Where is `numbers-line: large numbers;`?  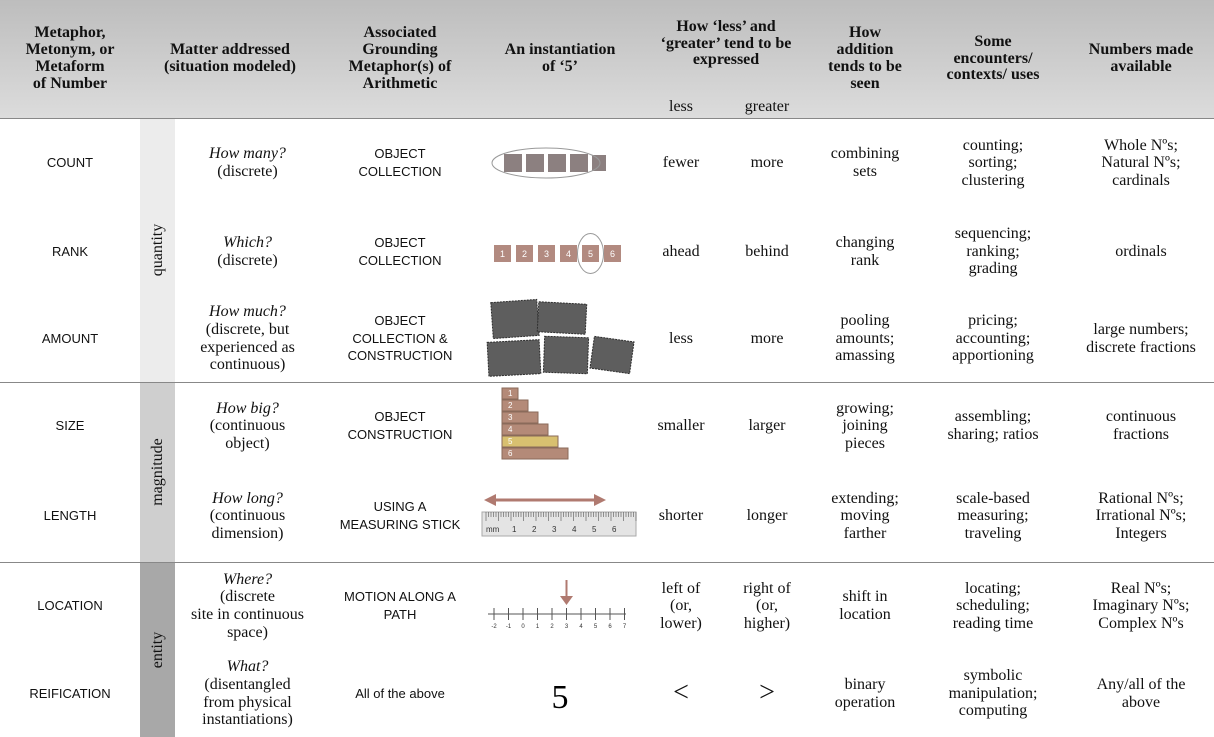
numbers-line: large numbers; is located at coordinates (1141, 329).